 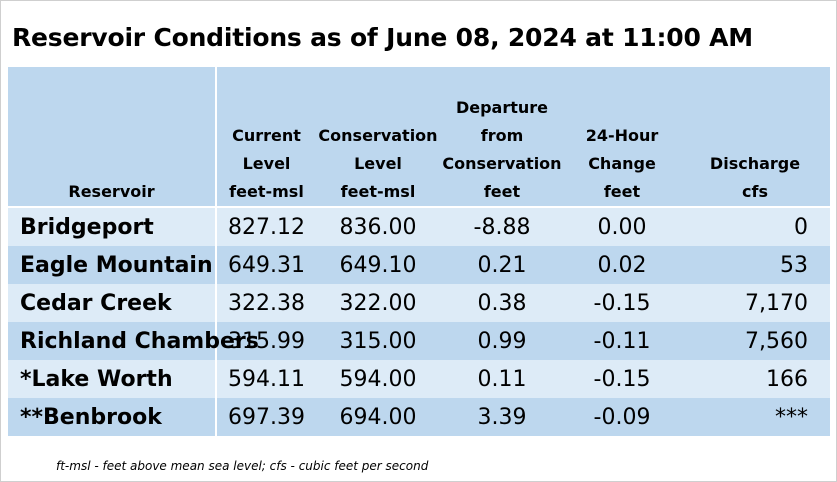 What do you see at coordinates (502, 379) in the screenshot?
I see `departure-value: 0.11` at bounding box center [502, 379].